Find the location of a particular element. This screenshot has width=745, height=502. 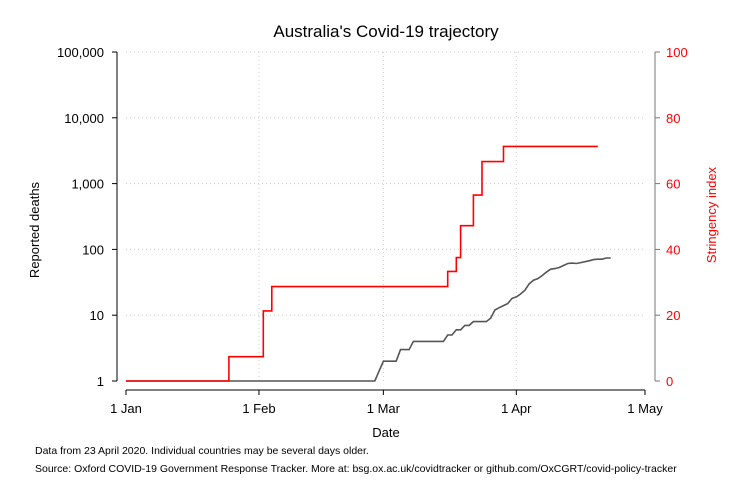

y-left-tick-label: 100 is located at coordinates (93, 249).